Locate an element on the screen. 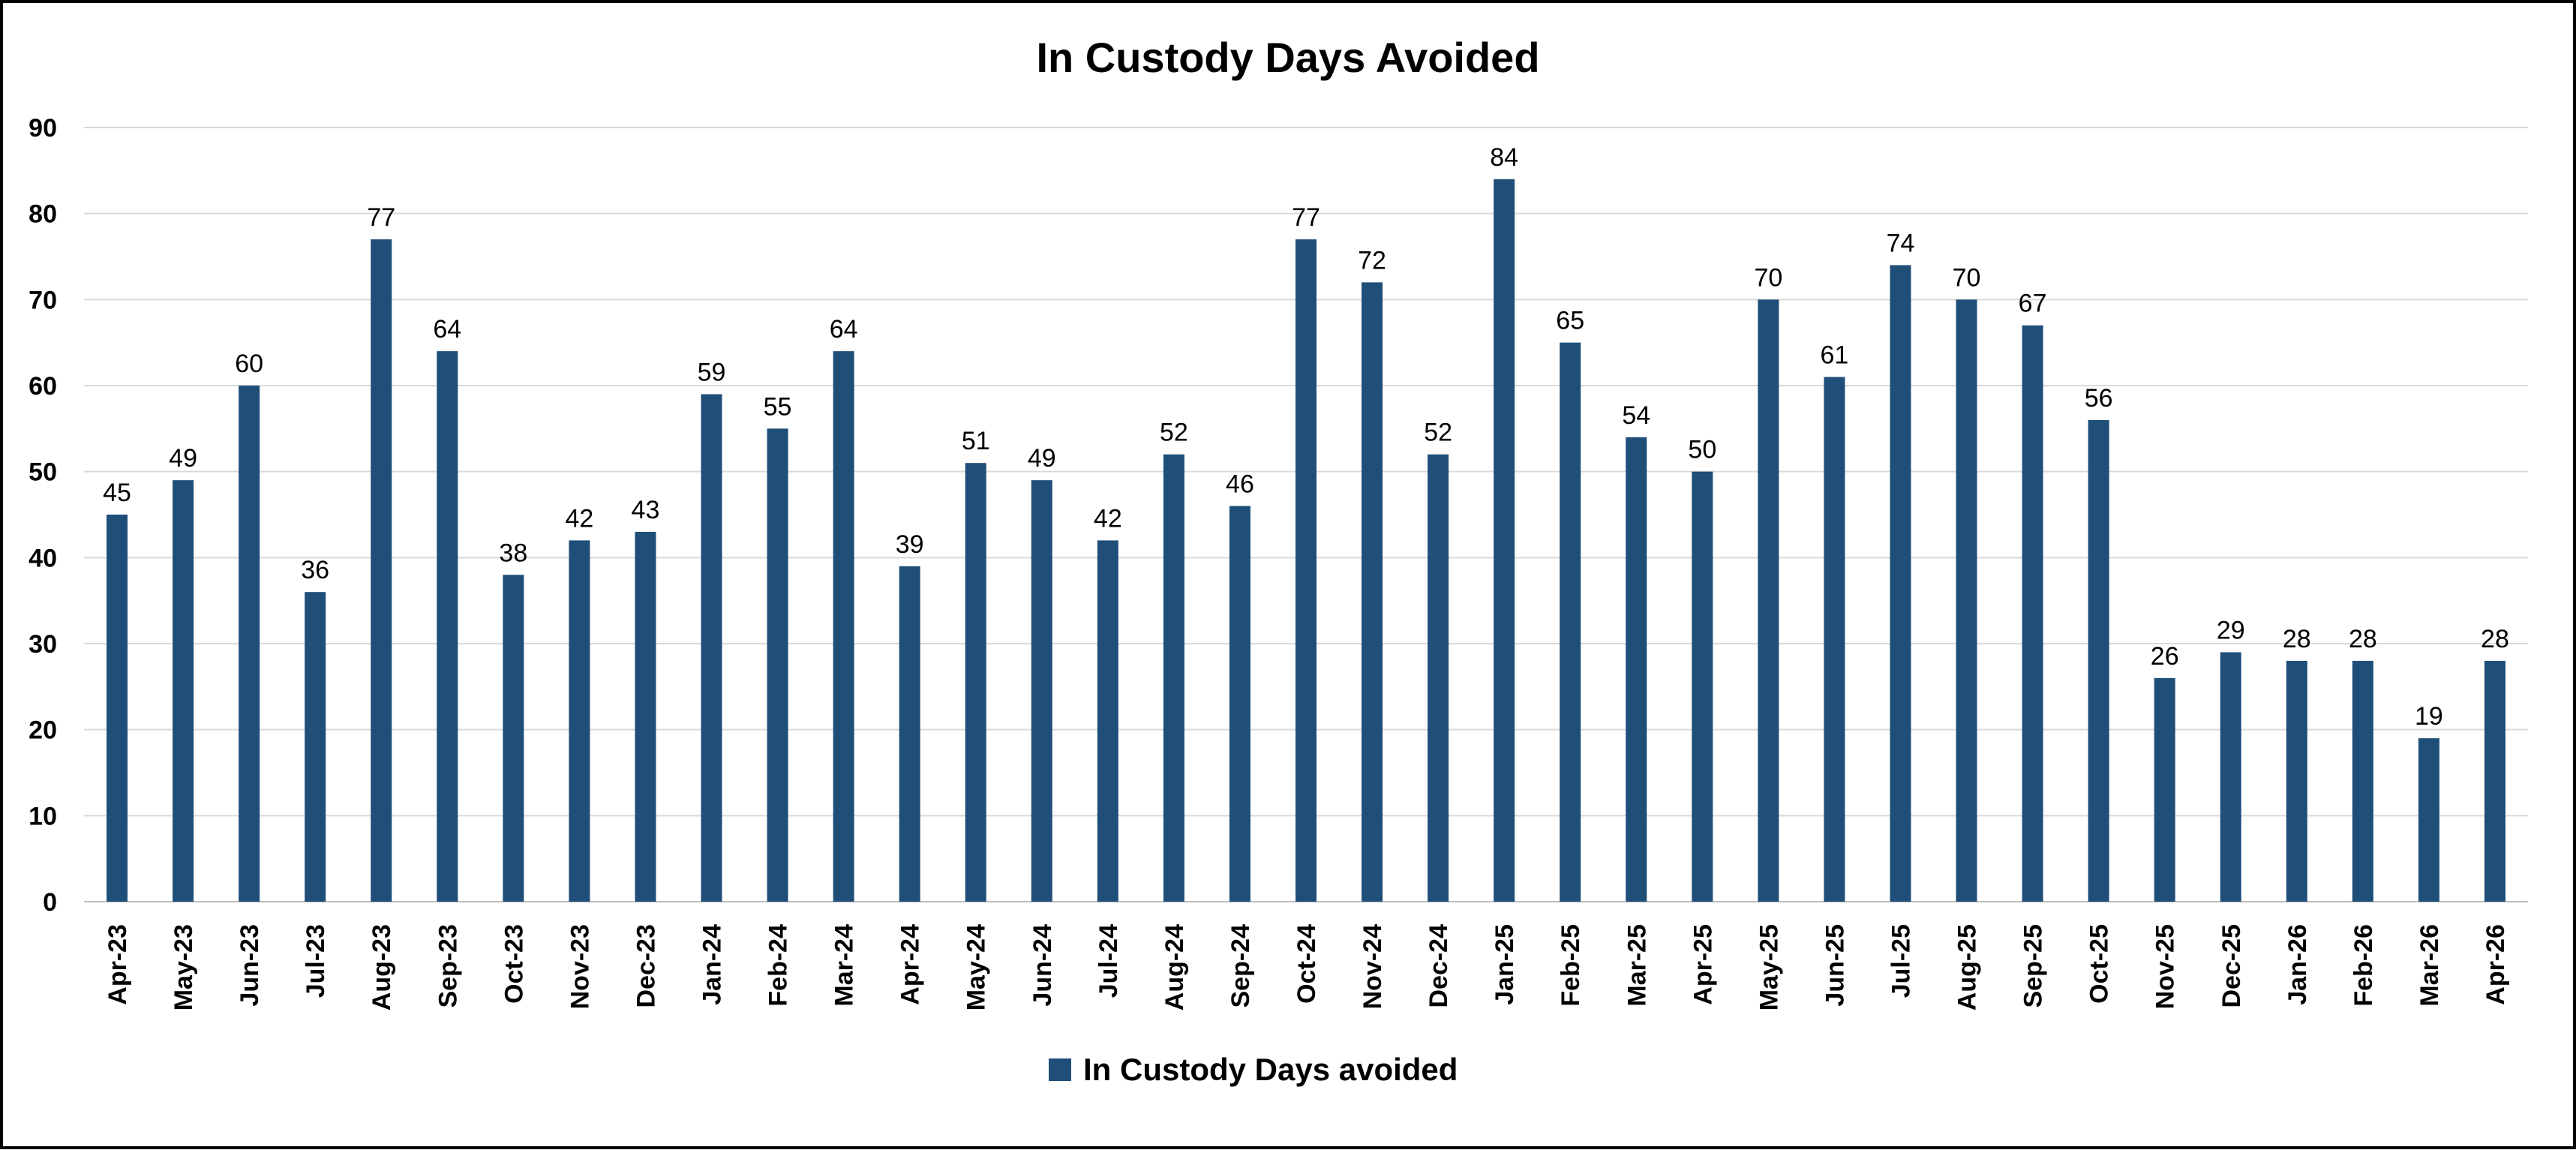 The height and width of the screenshot is (1150, 2576). legend: In Custody Days avoided is located at coordinates (1253, 1069).